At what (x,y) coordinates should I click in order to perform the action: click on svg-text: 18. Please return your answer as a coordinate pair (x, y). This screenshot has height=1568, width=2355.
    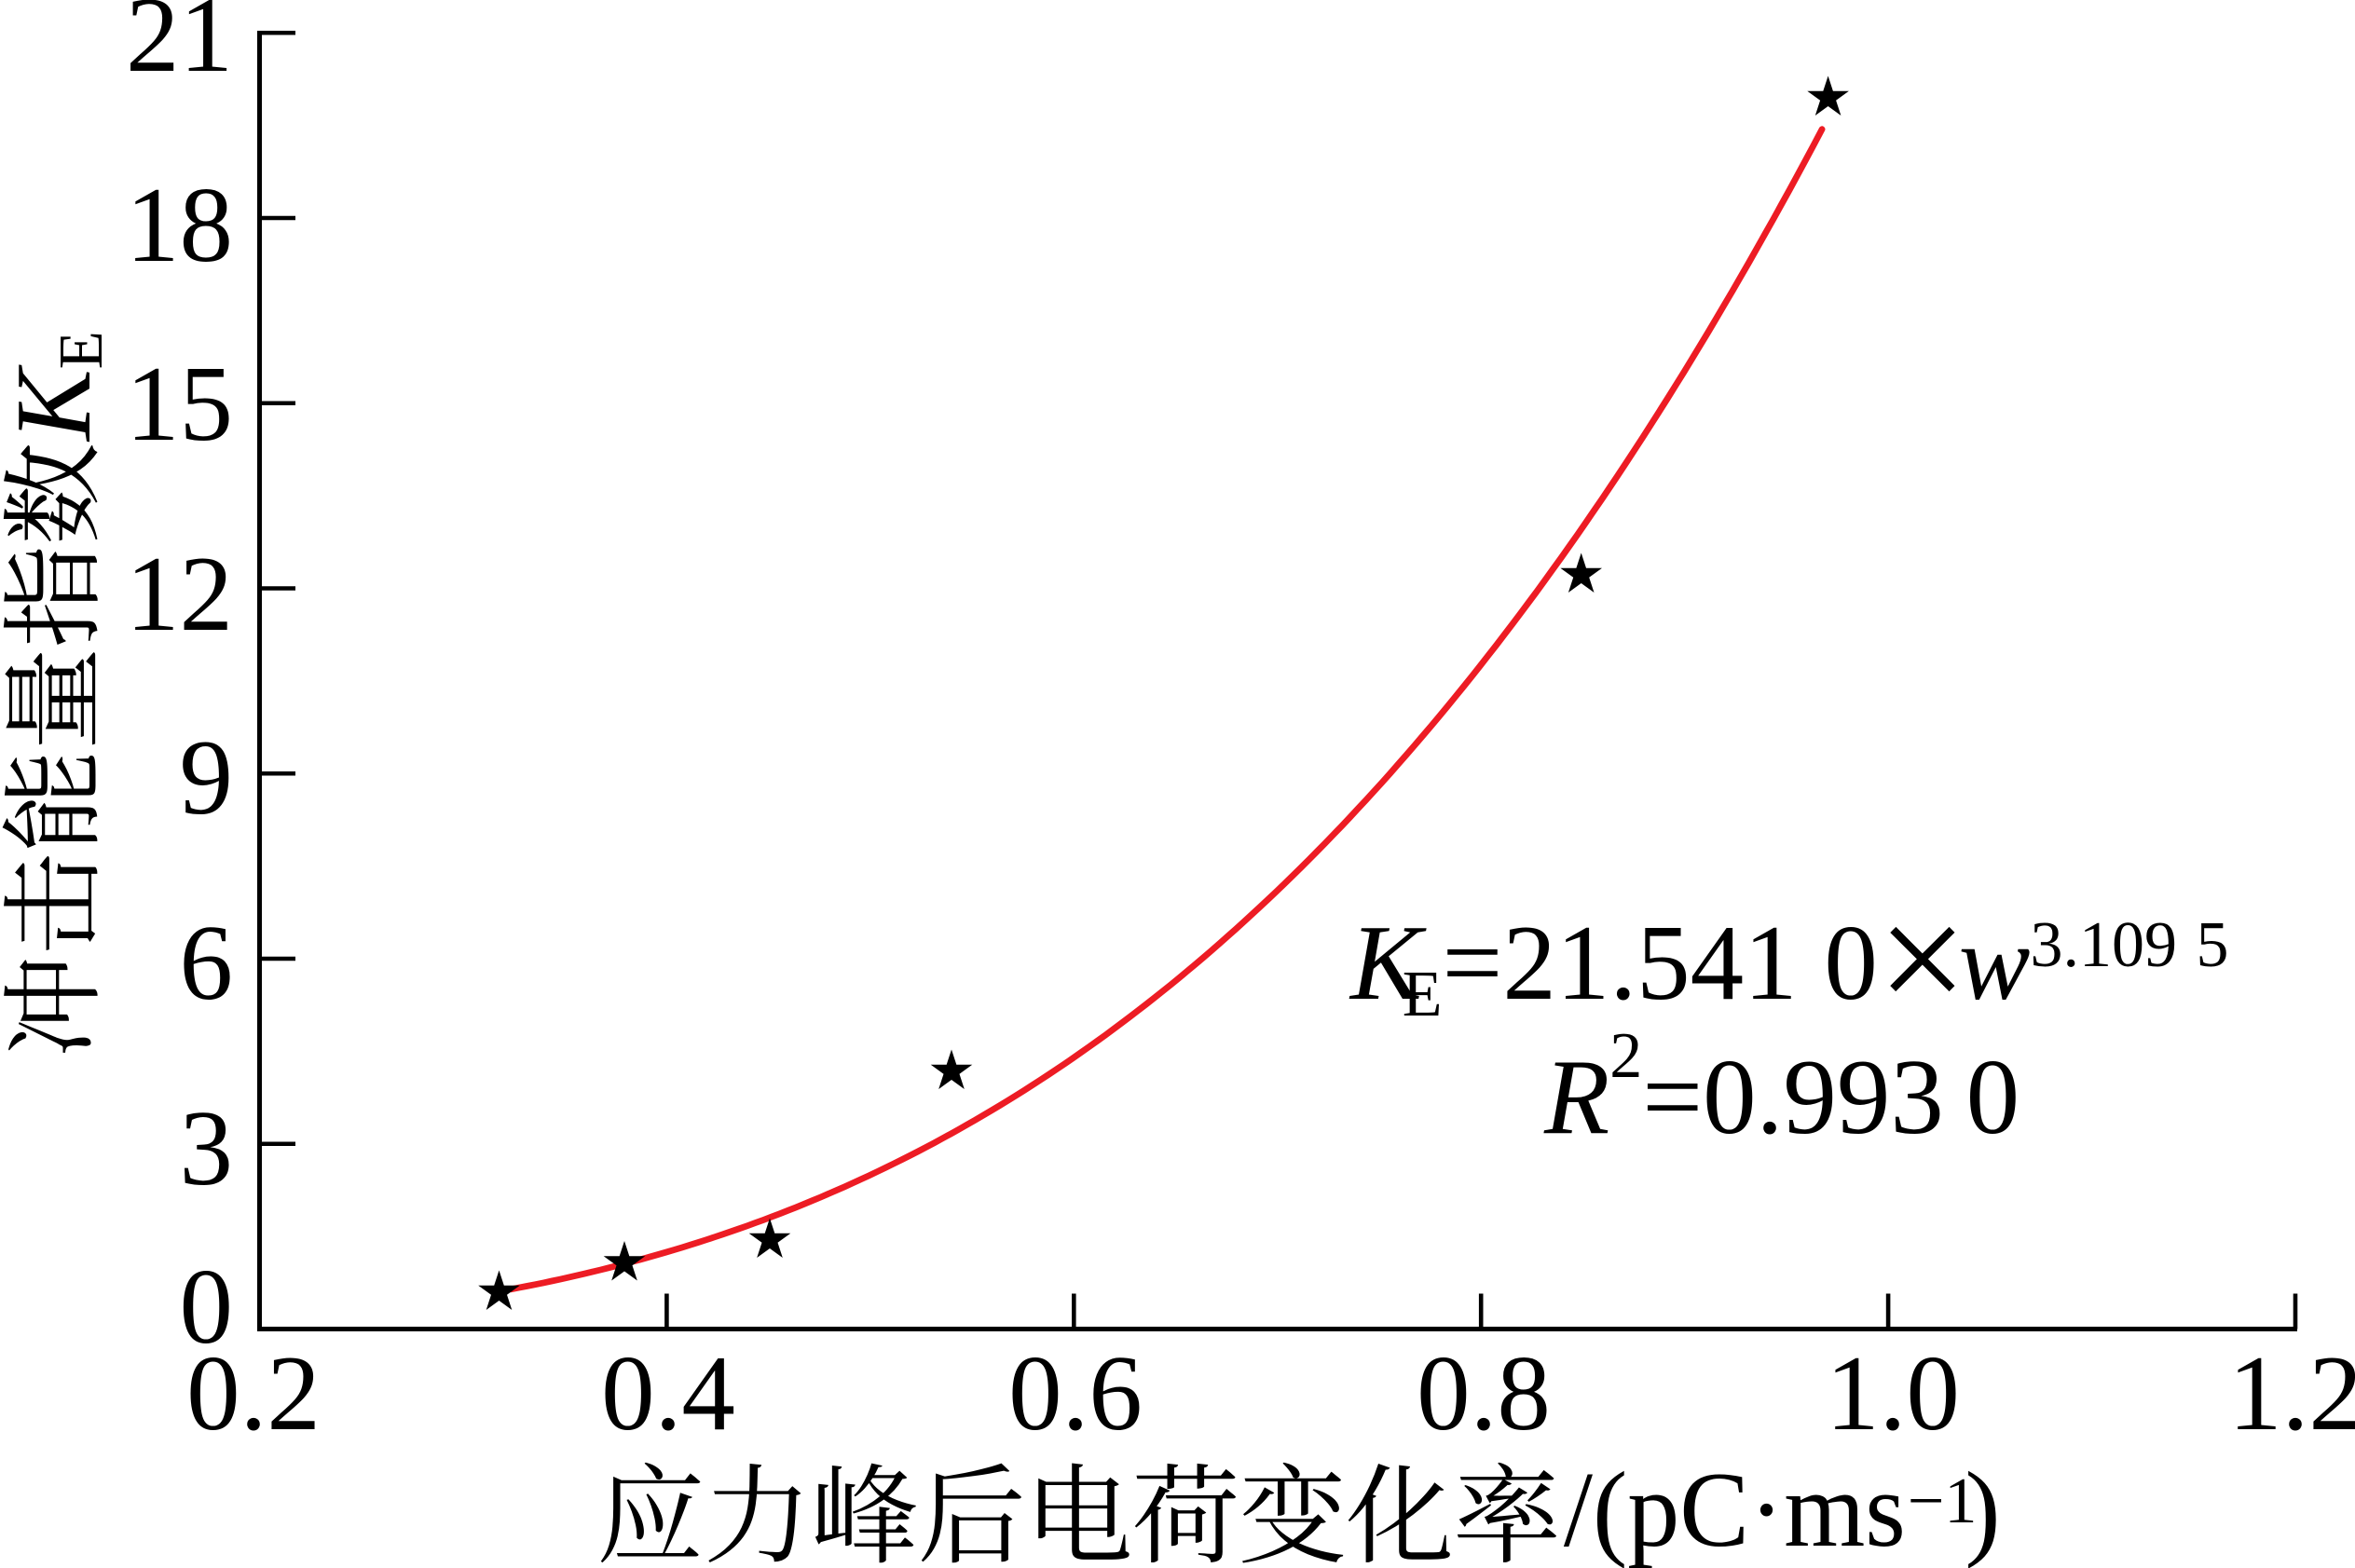
    Looking at the image, I should click on (179, 225).